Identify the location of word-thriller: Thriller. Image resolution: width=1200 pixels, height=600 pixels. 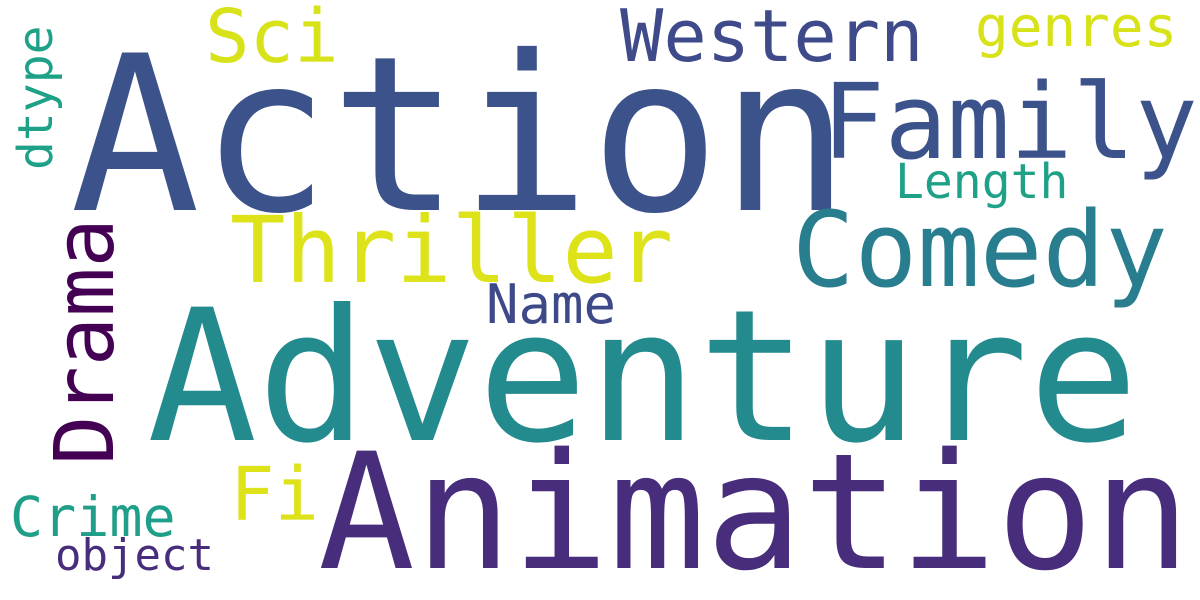
(452, 250).